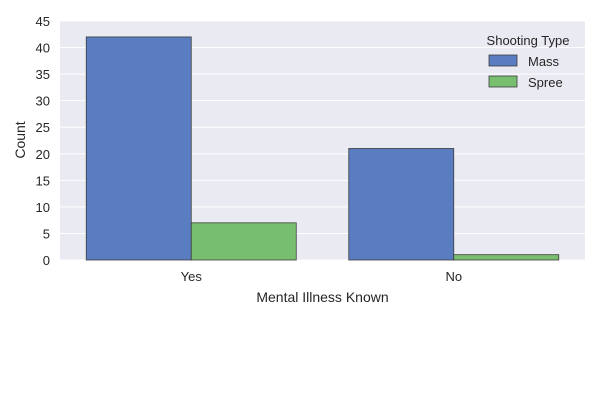 Image resolution: width=600 pixels, height=400 pixels. What do you see at coordinates (321, 276) in the screenshot?
I see `x-tick-labels: Yes No` at bounding box center [321, 276].